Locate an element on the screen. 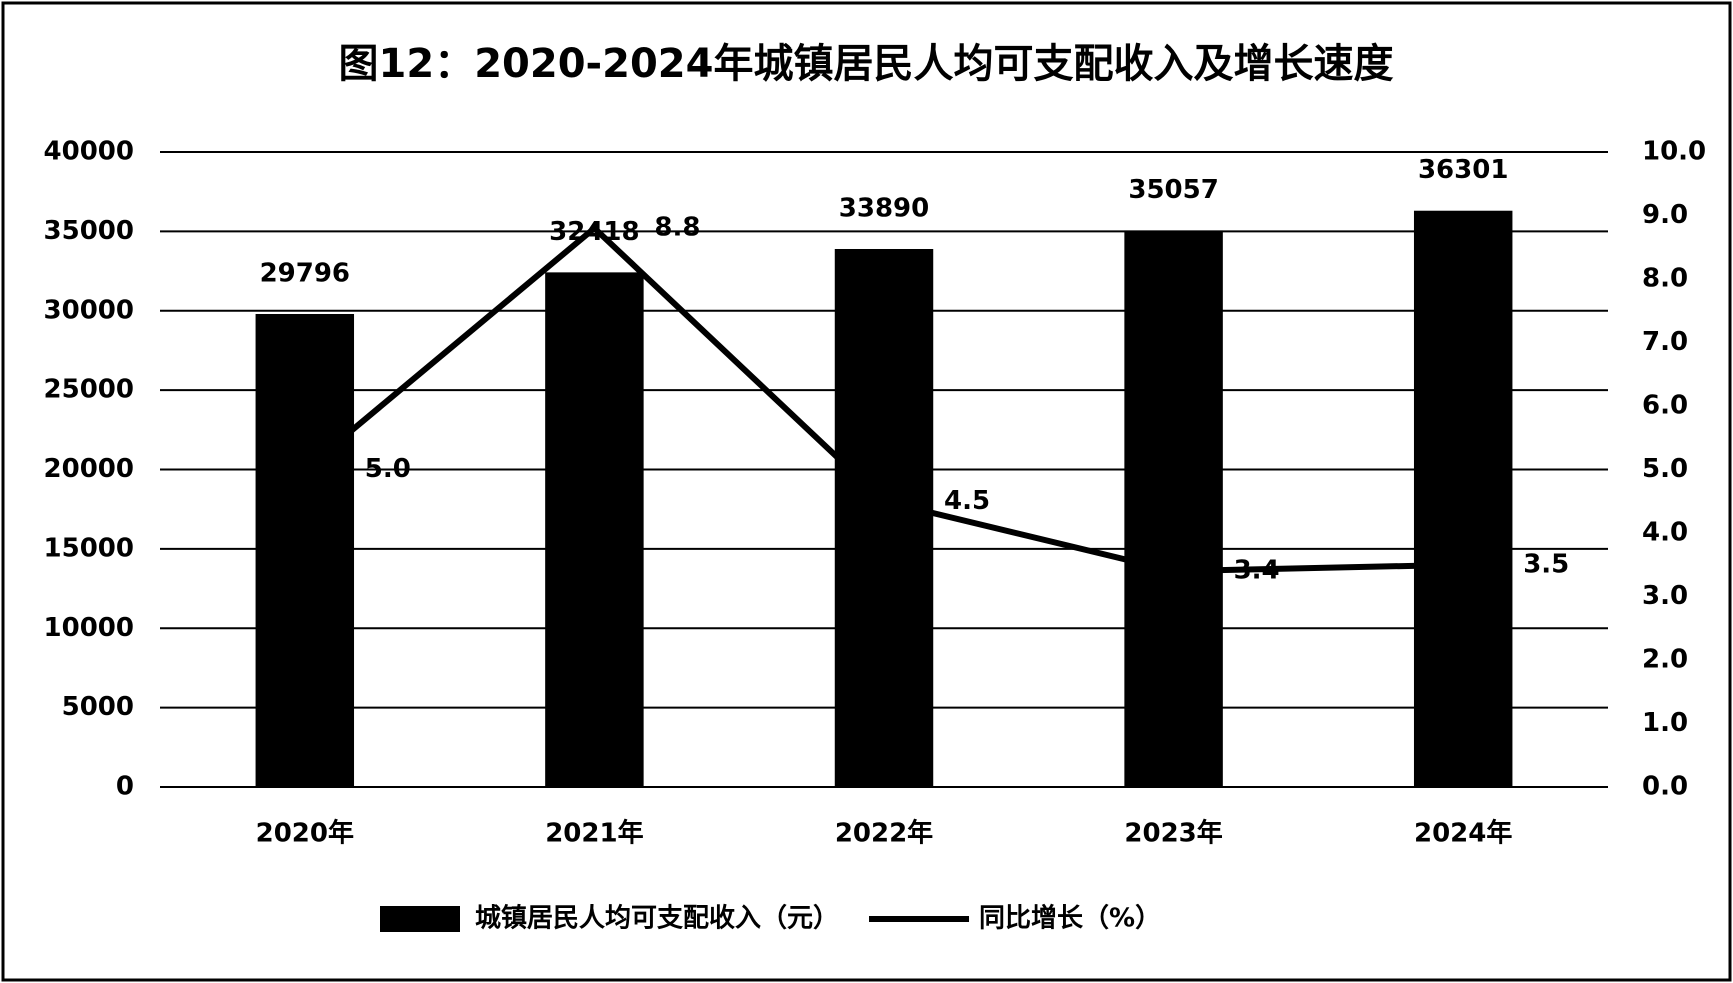 The height and width of the screenshot is (983, 1733). y-tick-label: 25000 is located at coordinates (89, 390).